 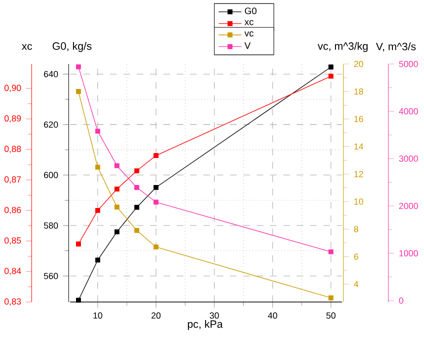 I want to click on y2-tick-label: 0, so click(x=401, y=300).